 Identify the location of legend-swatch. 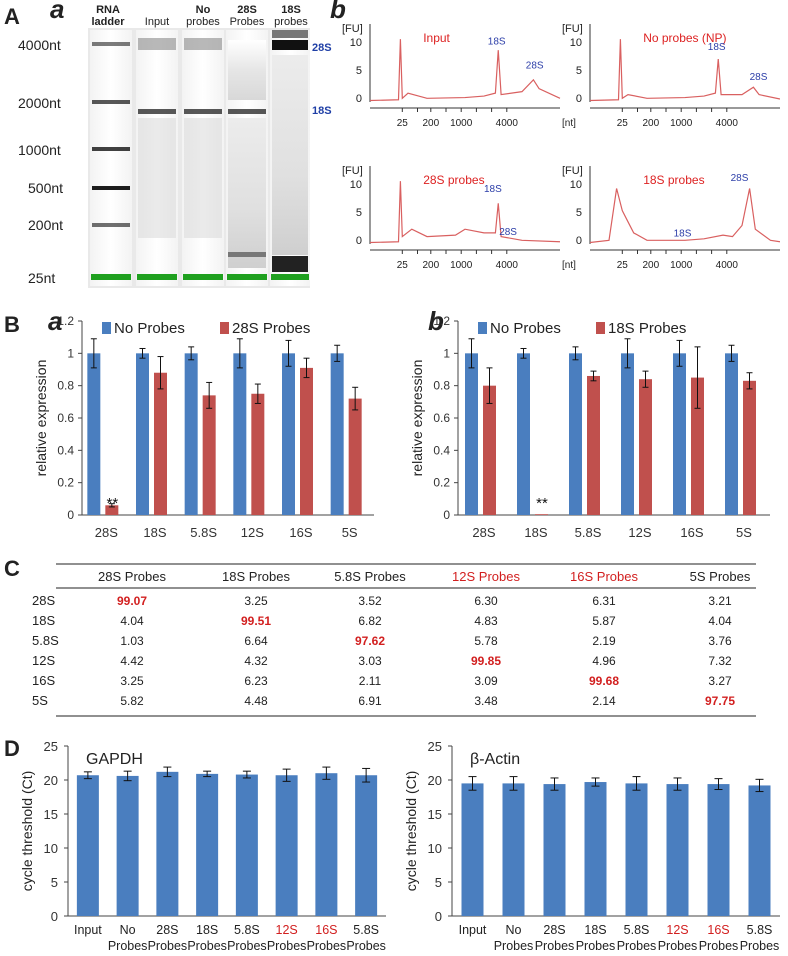
(600, 328).